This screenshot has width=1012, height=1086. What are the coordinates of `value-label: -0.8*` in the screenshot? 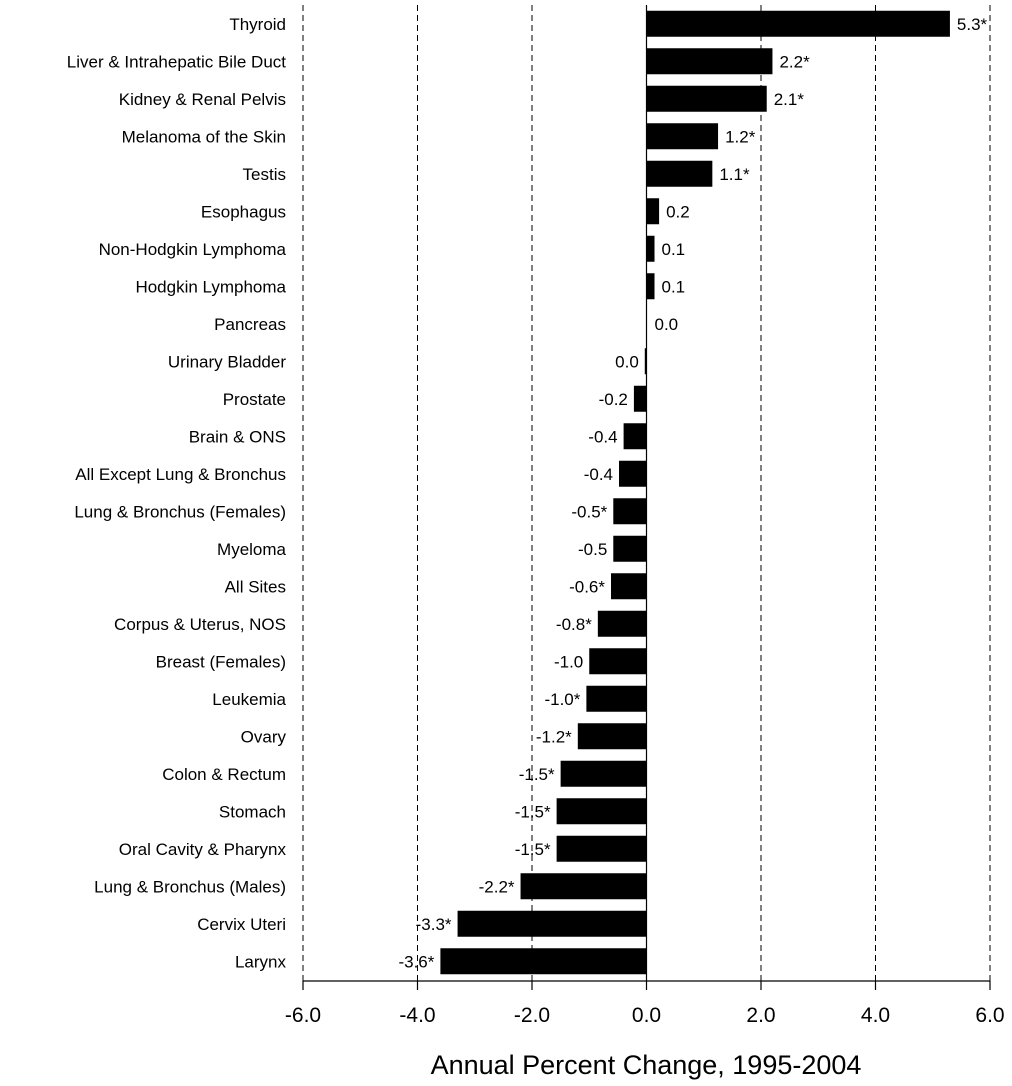 It's located at (574, 624).